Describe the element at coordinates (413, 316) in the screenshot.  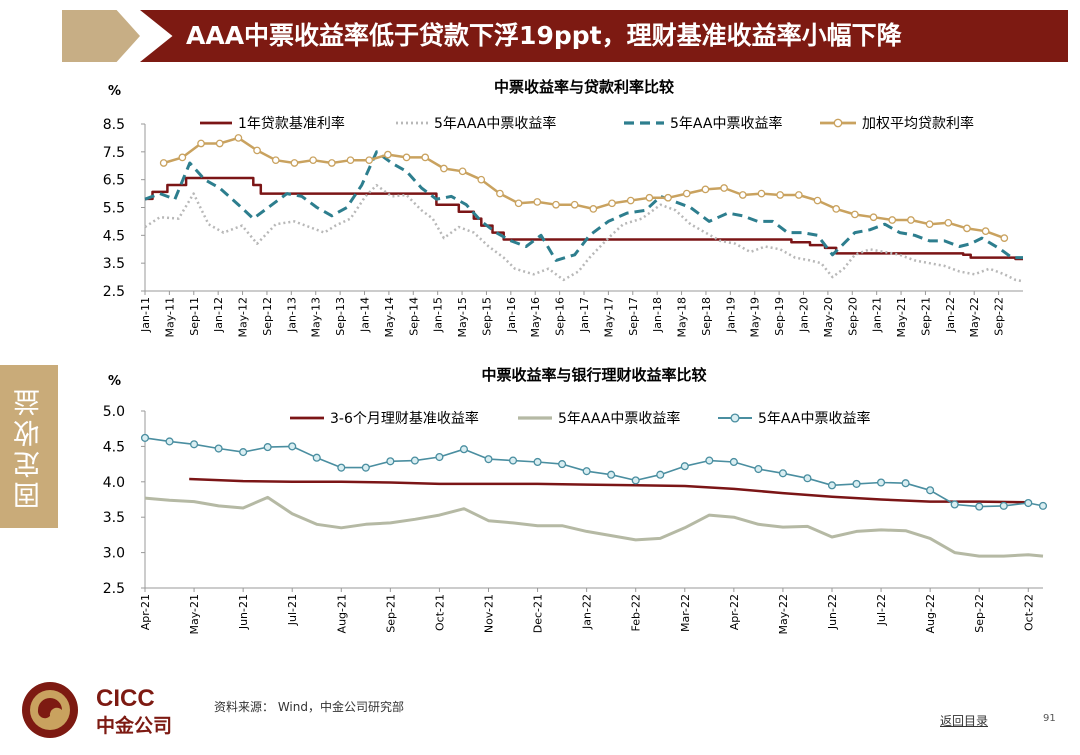
I see `x-tick-label: Sep-14` at that location.